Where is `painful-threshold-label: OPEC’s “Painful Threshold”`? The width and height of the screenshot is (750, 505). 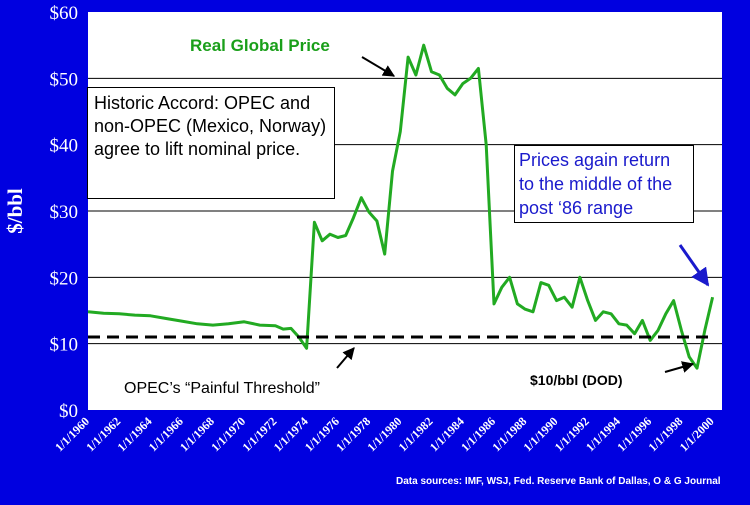 painful-threshold-label: OPEC’s “Painful Threshold” is located at coordinates (222, 389).